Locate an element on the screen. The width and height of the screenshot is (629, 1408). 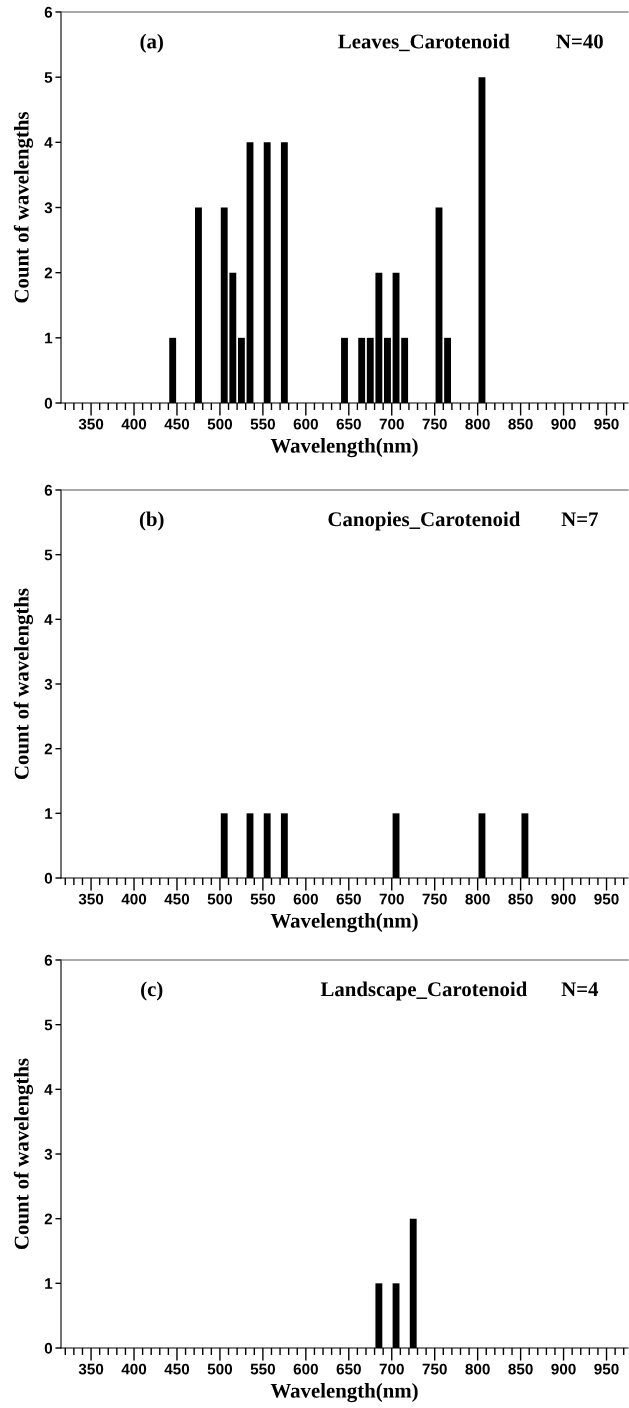
annotation: (a) is located at coordinates (151, 43).